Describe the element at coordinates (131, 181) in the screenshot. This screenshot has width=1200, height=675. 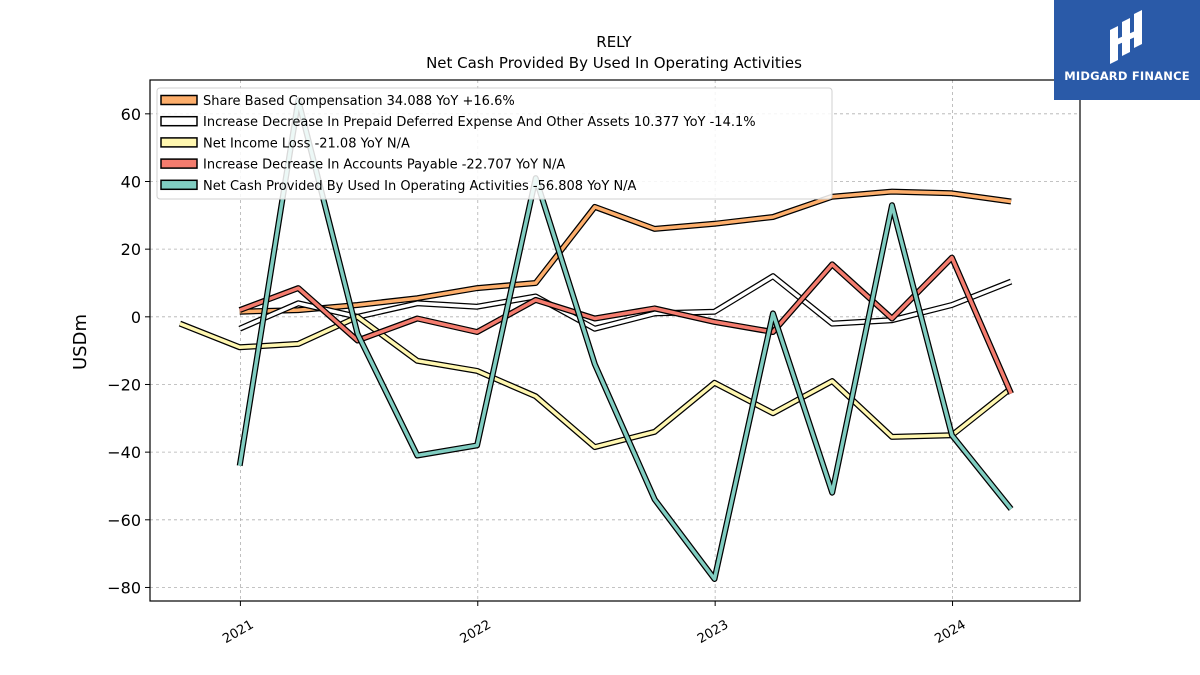
I see `y-tick-label: 40` at that location.